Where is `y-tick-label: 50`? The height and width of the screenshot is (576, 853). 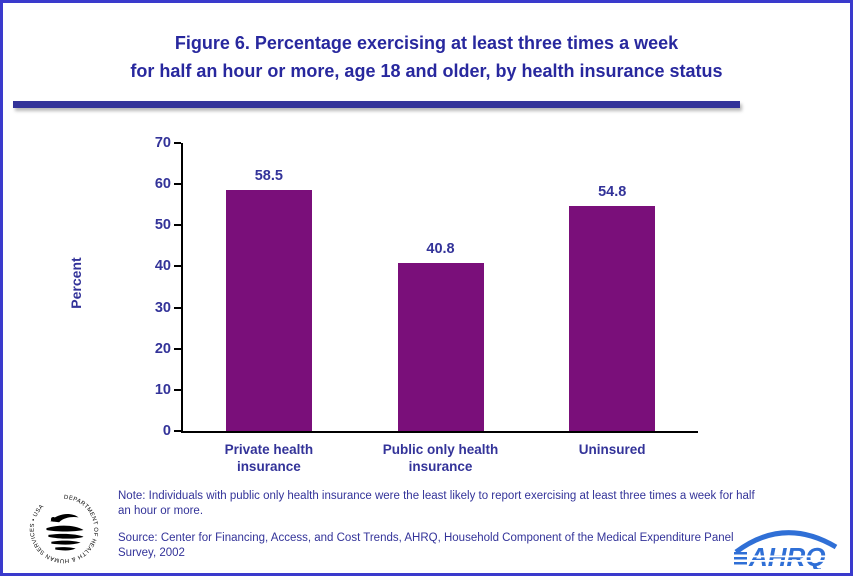
y-tick-label: 50 is located at coordinates (162, 225).